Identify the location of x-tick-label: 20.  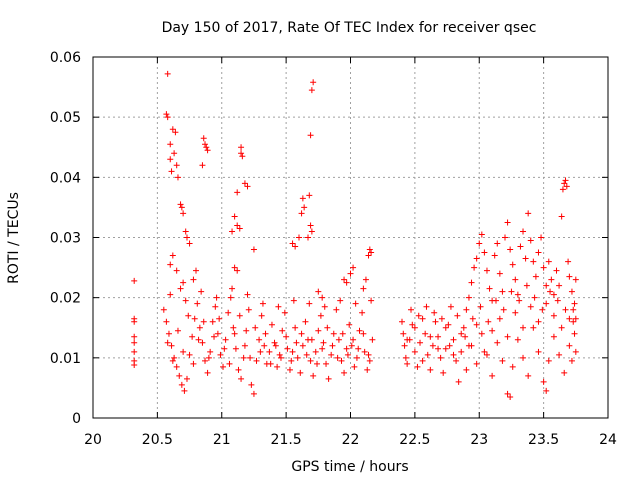
(93, 440).